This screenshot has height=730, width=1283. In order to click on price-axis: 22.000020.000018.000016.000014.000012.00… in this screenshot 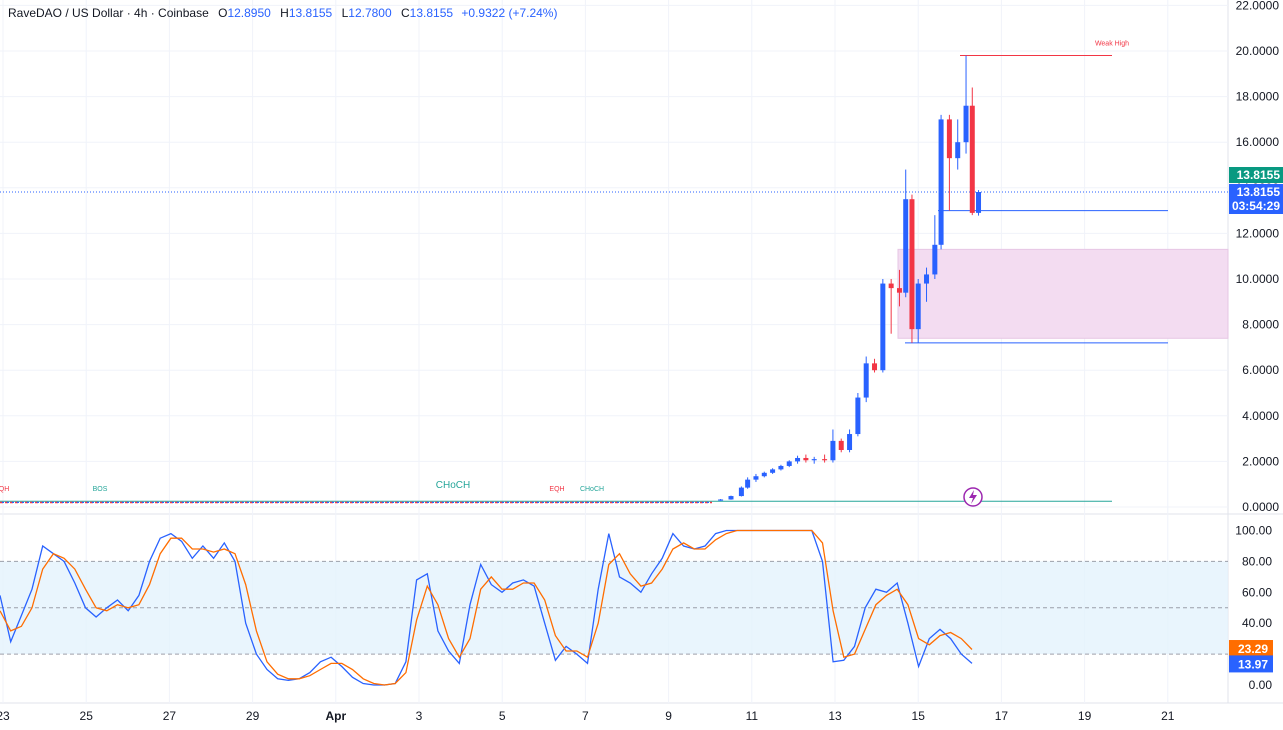, I will do `click(1258, 257)`.